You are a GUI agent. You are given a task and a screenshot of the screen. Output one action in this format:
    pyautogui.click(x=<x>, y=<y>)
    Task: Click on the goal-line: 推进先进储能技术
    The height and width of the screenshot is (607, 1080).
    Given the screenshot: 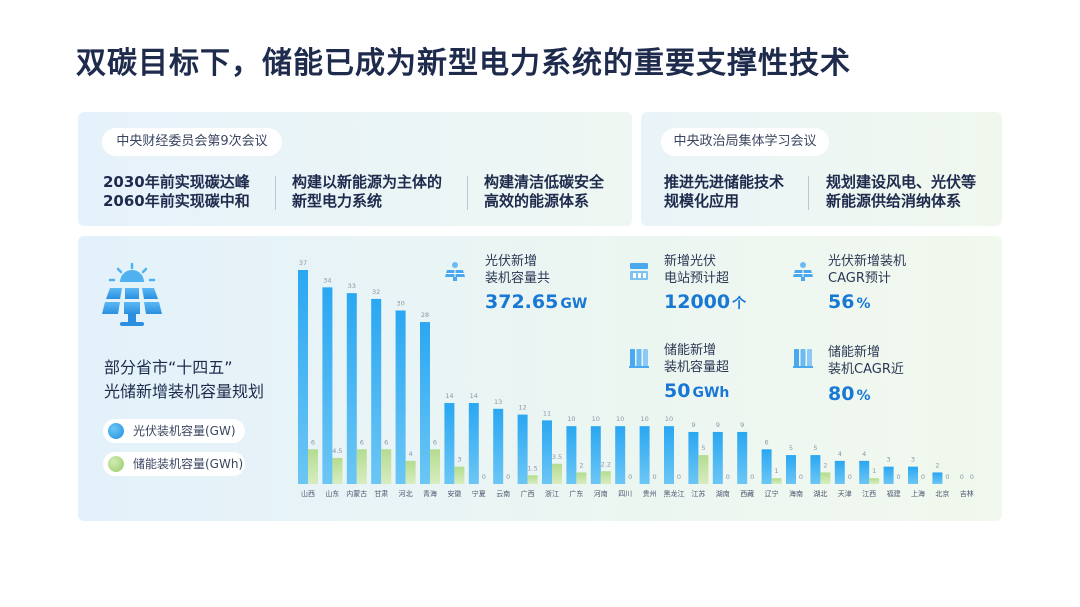 What is the action you would take?
    pyautogui.click(x=724, y=182)
    